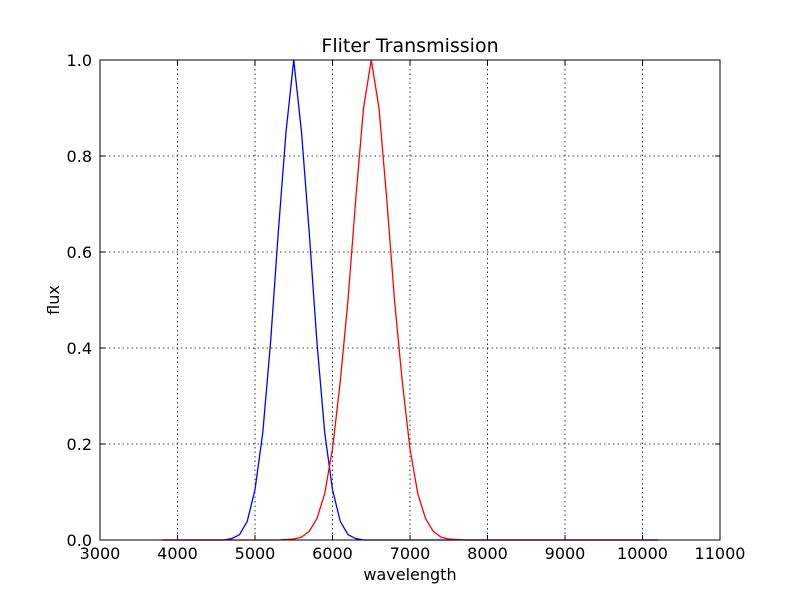 This screenshot has height=600, width=800. Describe the element at coordinates (255, 553) in the screenshot. I see `x-tick-label: 5000` at that location.